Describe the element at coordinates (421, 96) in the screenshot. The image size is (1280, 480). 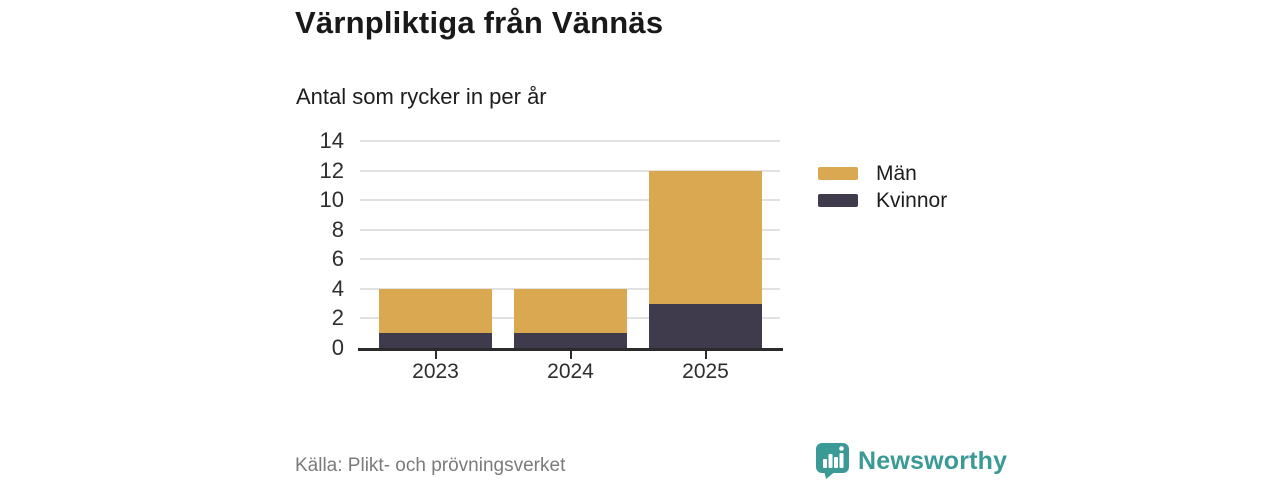
I see `chart-subtitle: Antal som rycker in per år` at that location.